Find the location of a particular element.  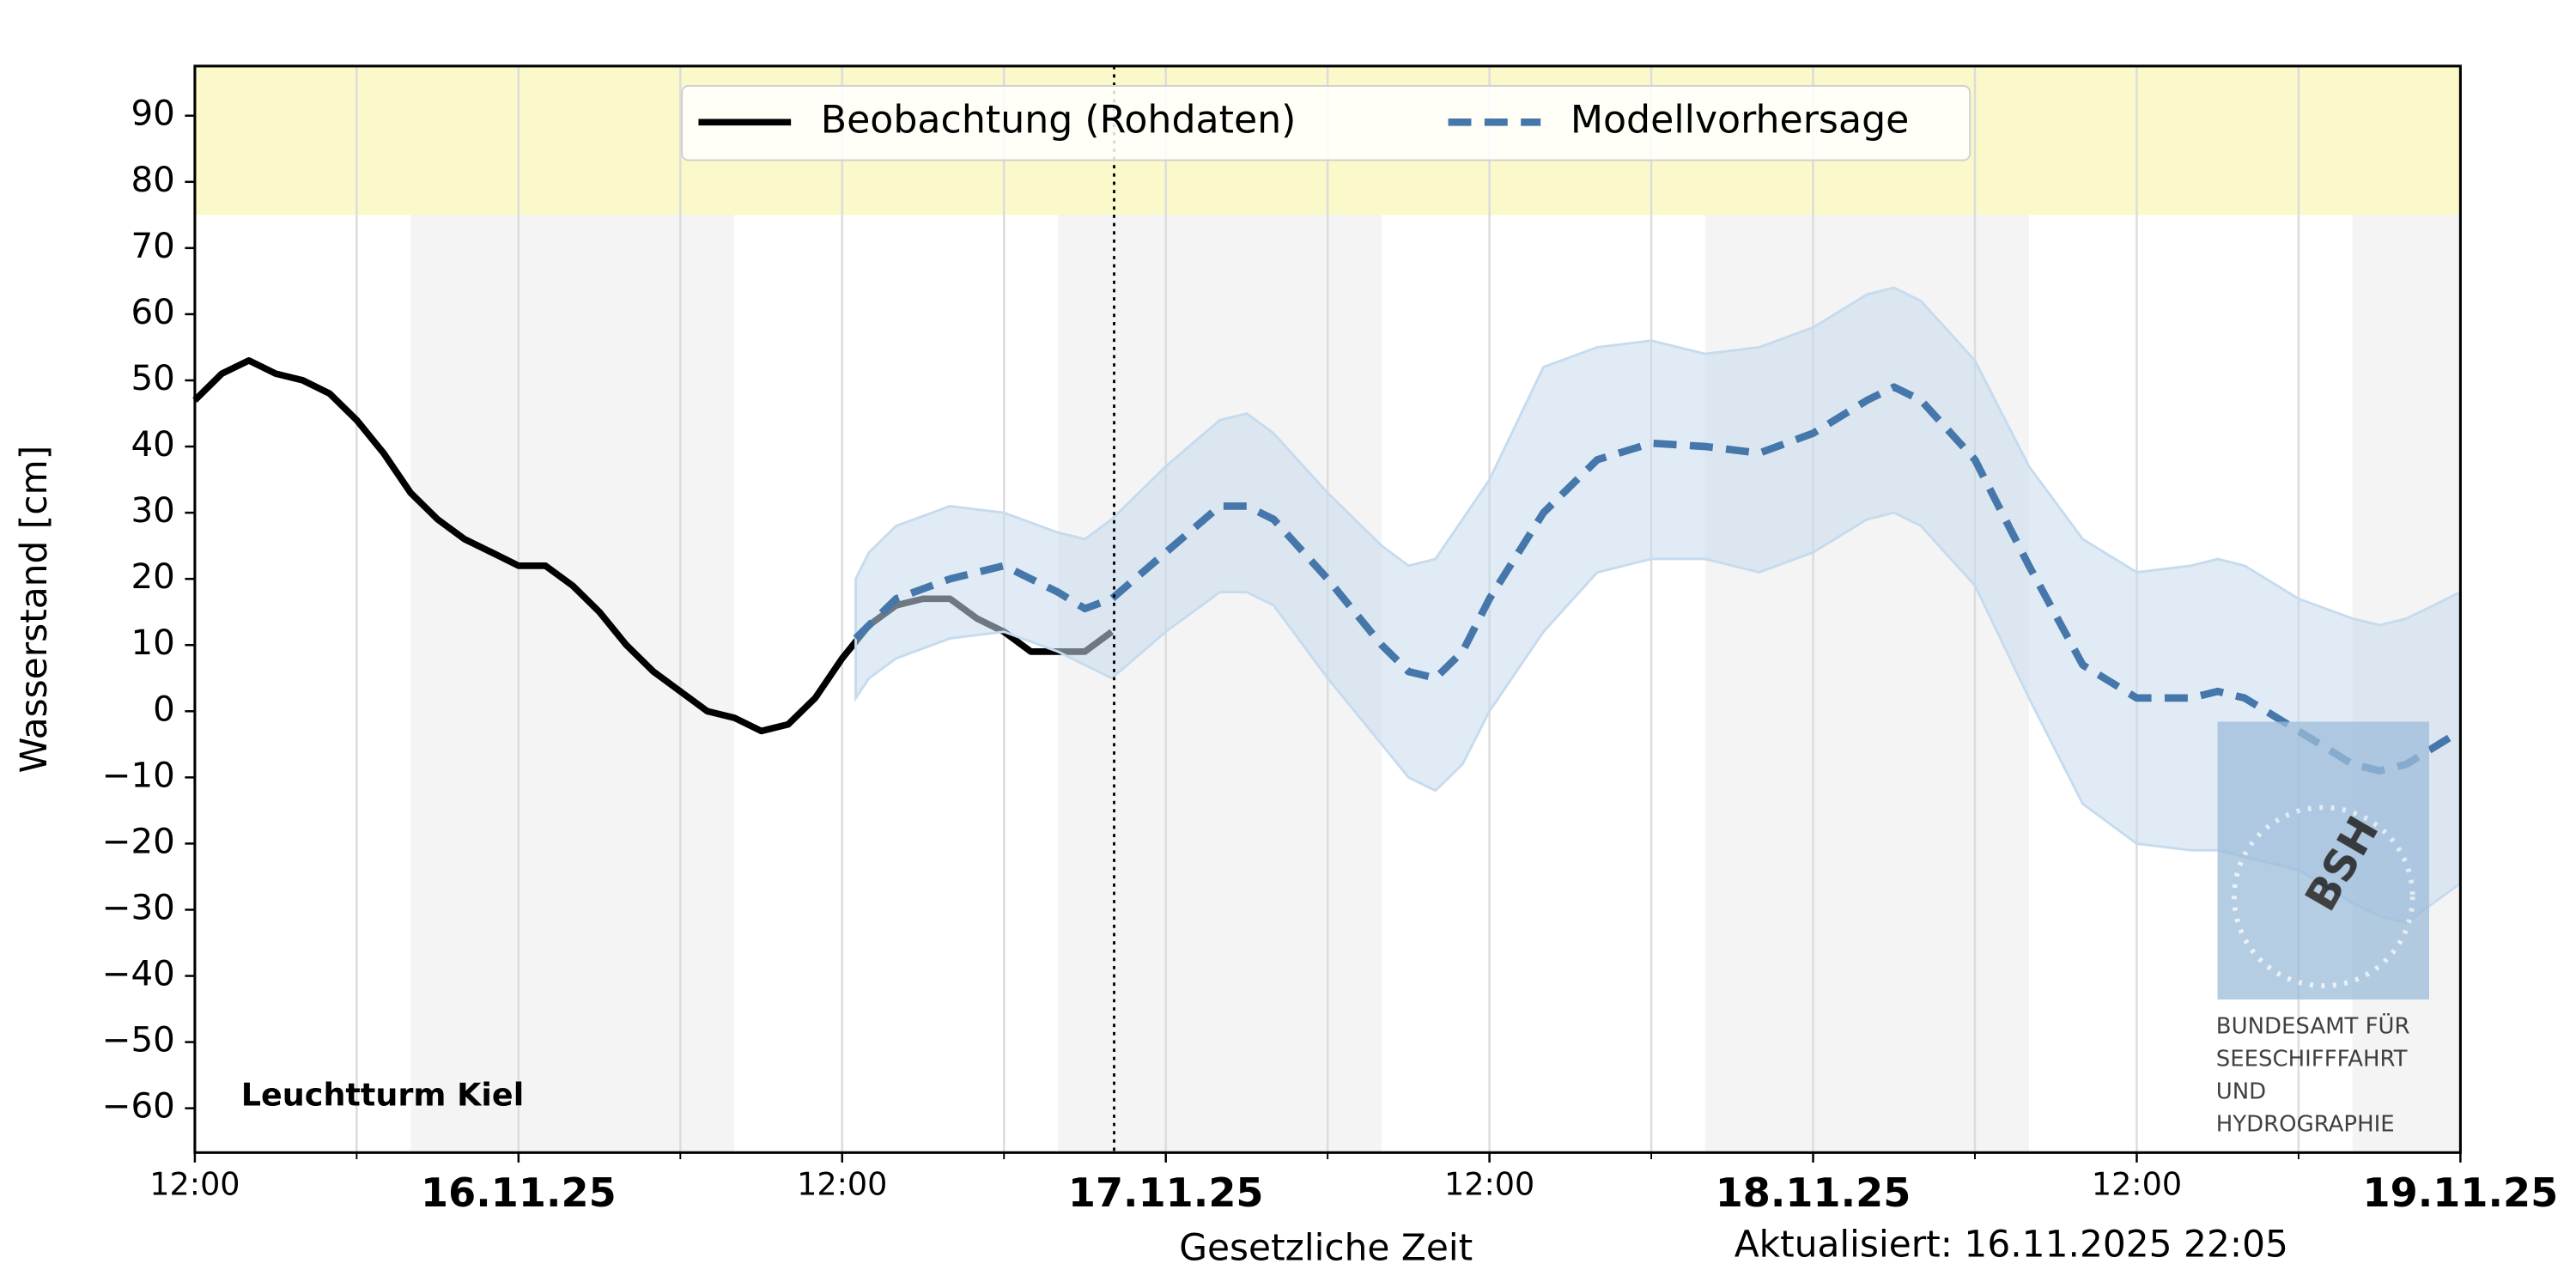

x-tick-label: 19.11.25 is located at coordinates (2461, 1193).